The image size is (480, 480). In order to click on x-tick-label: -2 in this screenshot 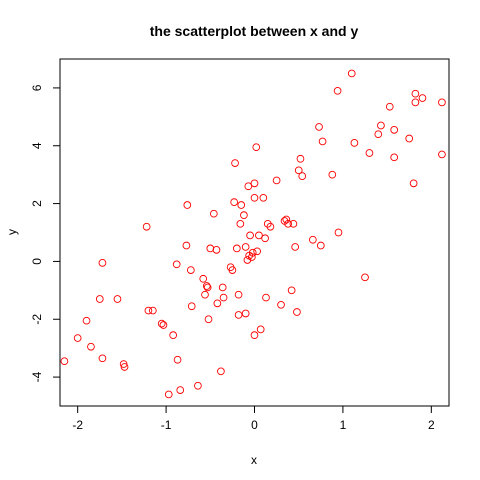, I will do `click(77, 425)`.